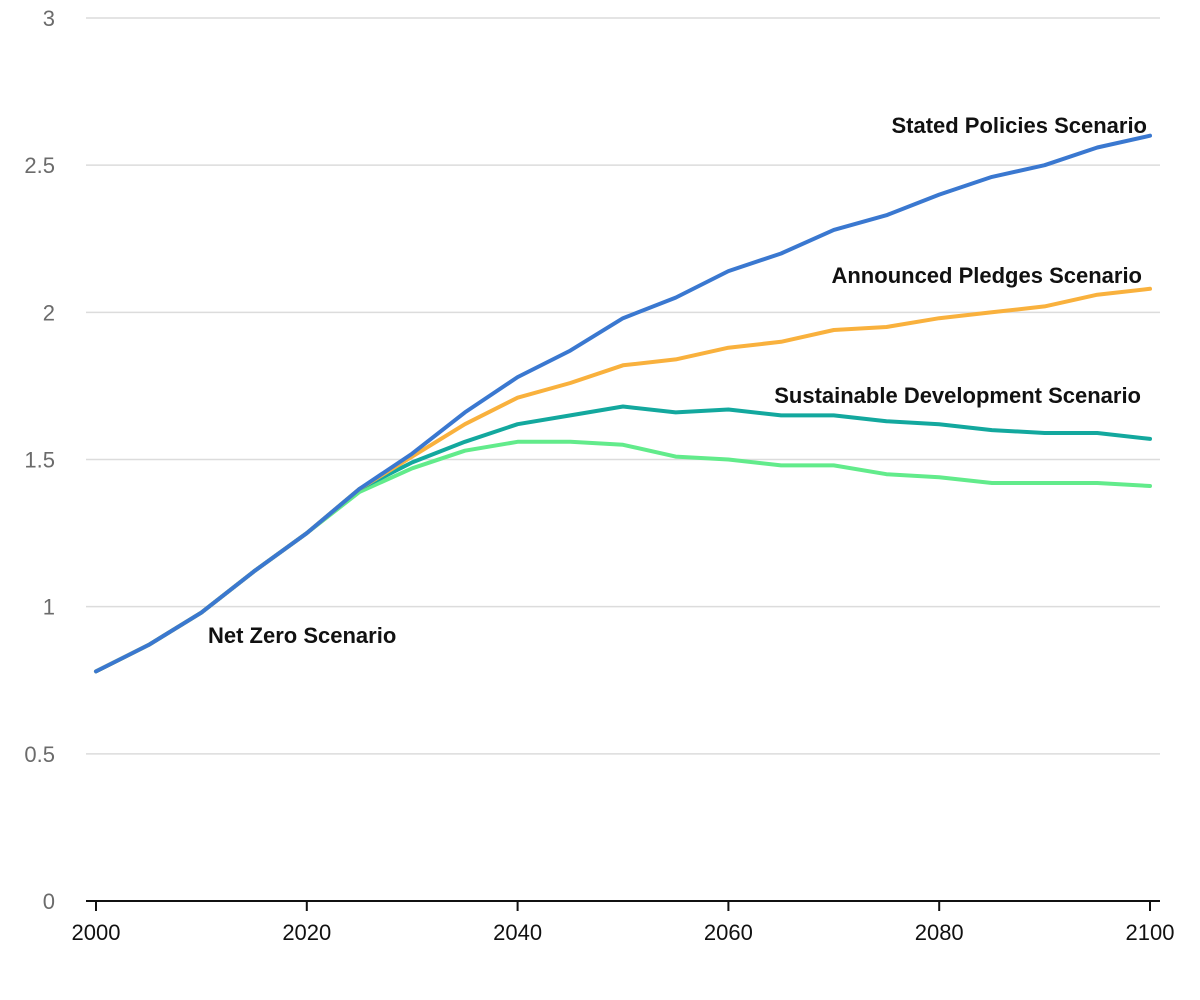 This screenshot has width=1200, height=1000. Describe the element at coordinates (49, 901) in the screenshot. I see `y-tick-label: 0` at that location.